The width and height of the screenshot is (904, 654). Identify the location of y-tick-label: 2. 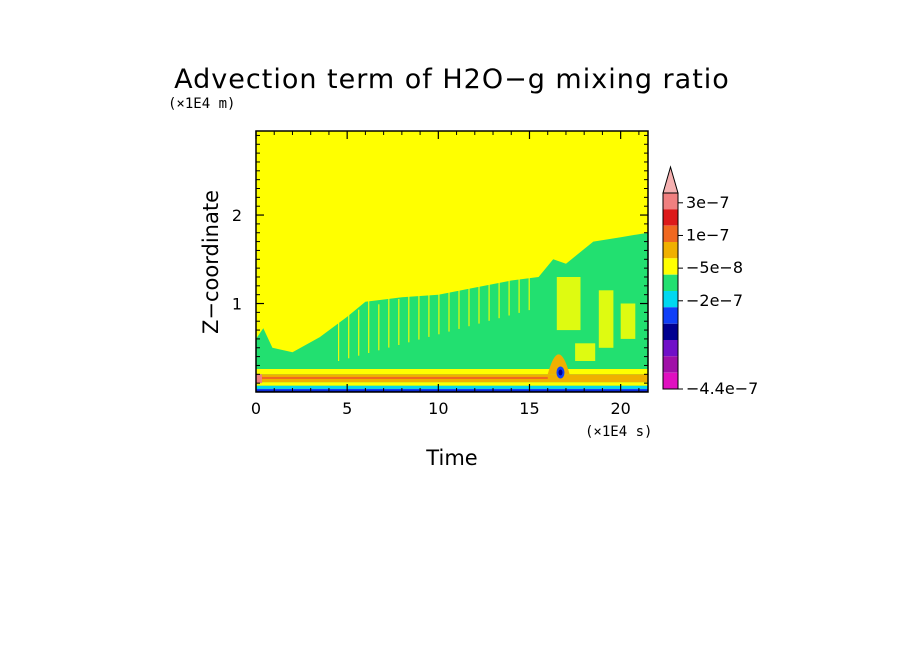
(237, 215).